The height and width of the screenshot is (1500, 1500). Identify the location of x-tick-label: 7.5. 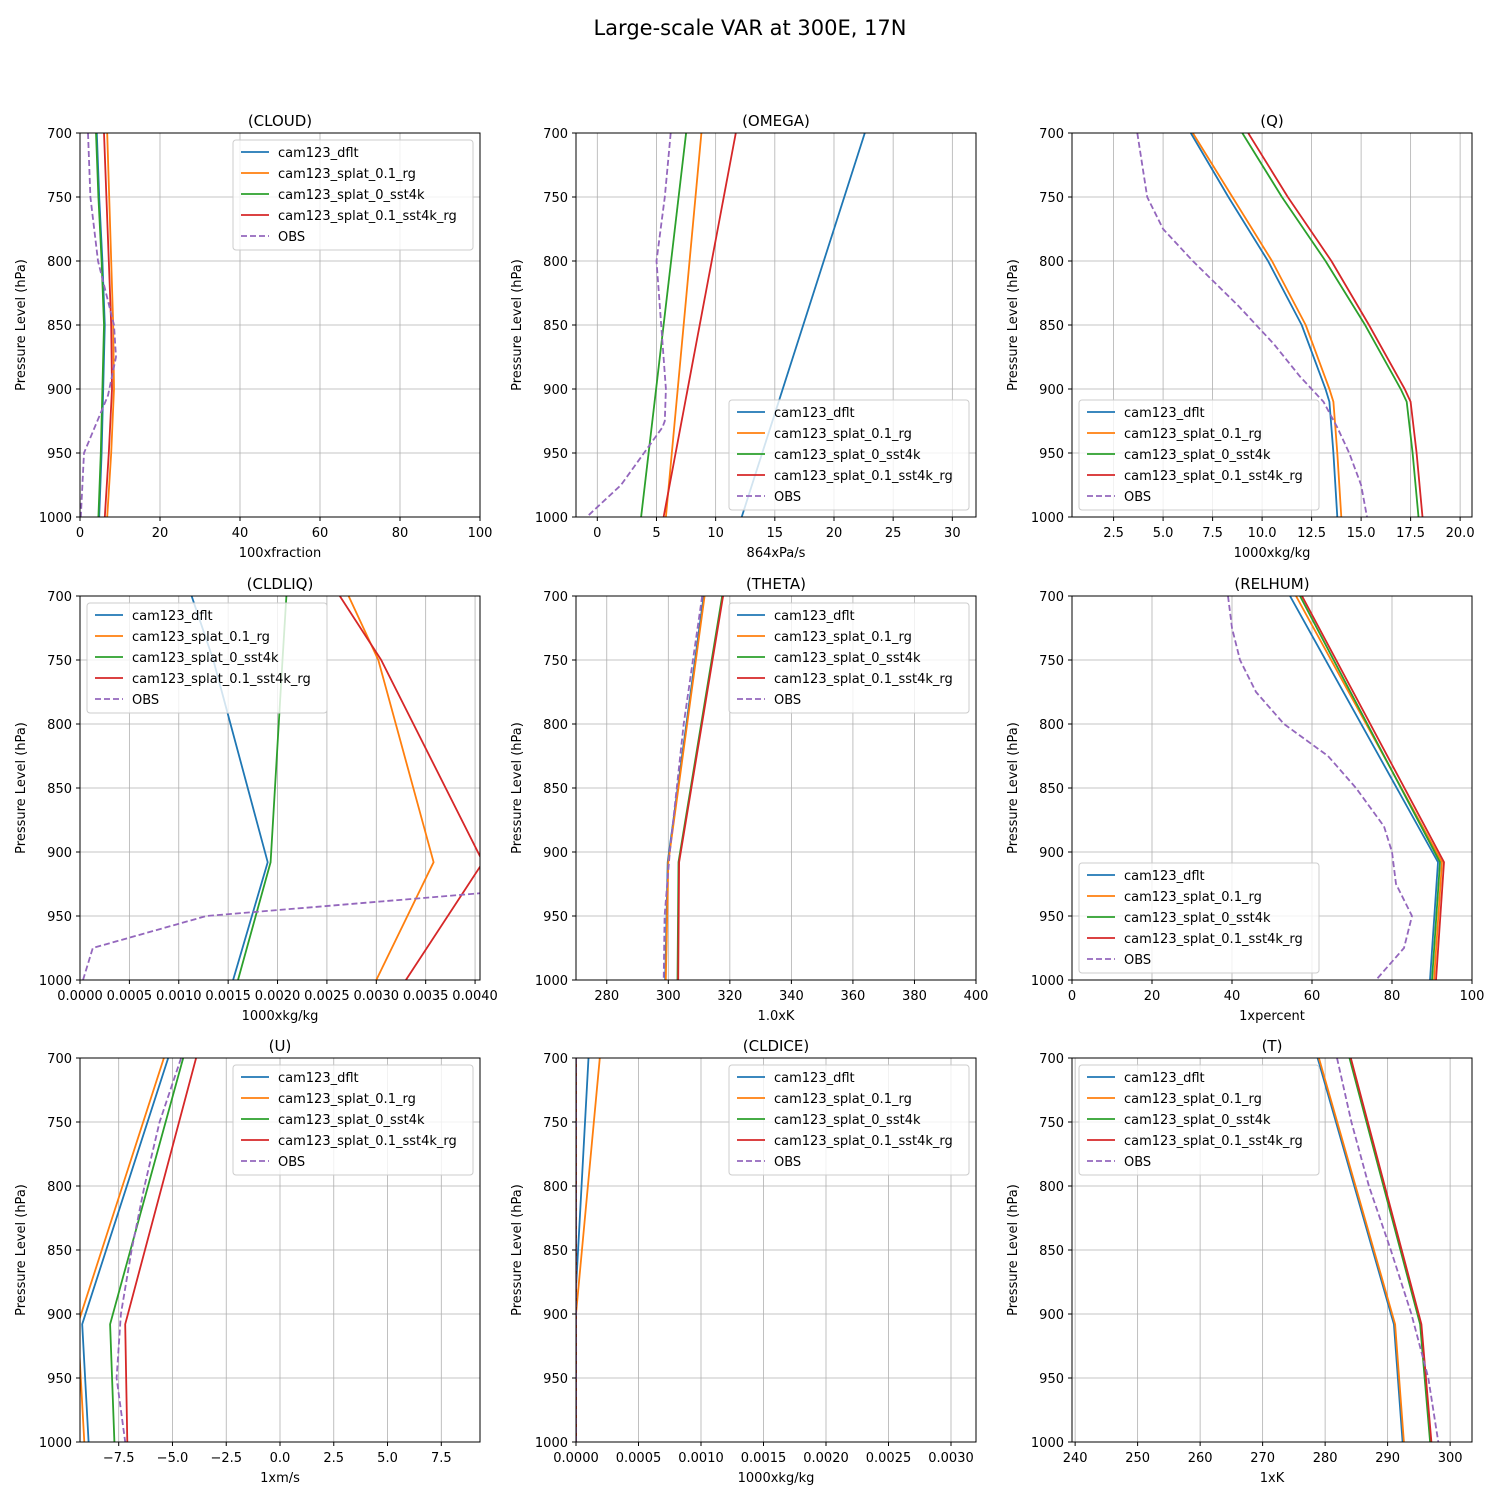
(1212, 533).